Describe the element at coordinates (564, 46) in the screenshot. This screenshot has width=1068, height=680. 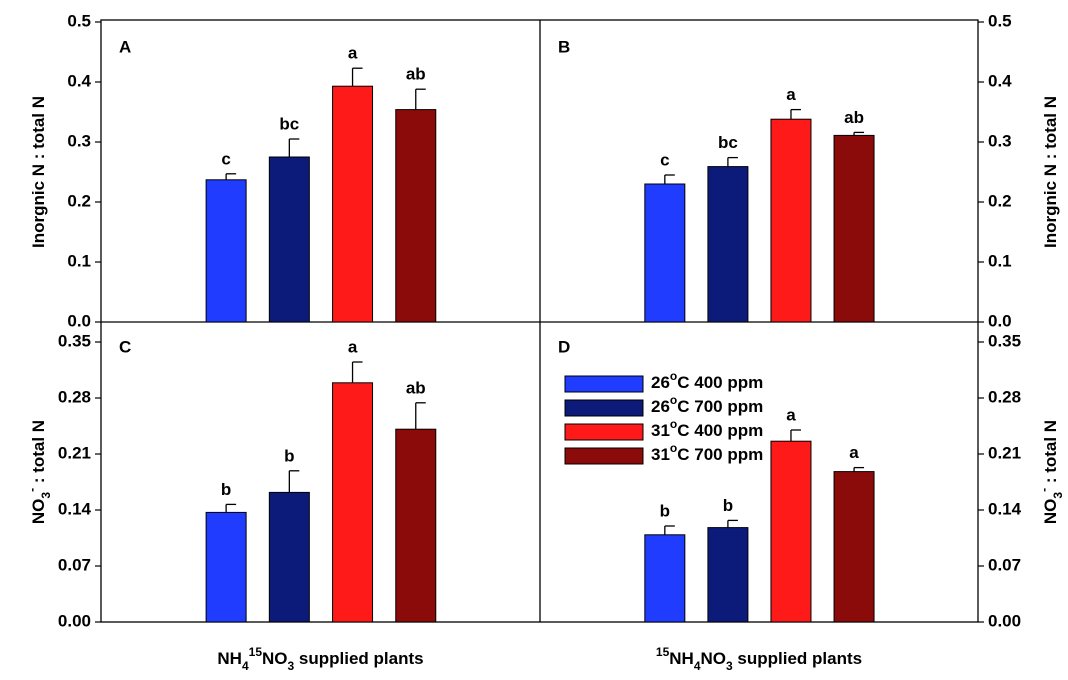
I see `panel-label: B` at that location.